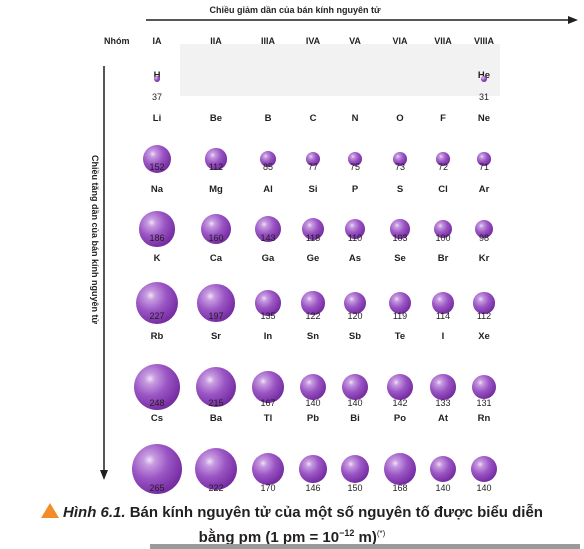 The image size is (584, 549). Describe the element at coordinates (400, 303) in the screenshot. I see `atom-sphere-se` at that location.